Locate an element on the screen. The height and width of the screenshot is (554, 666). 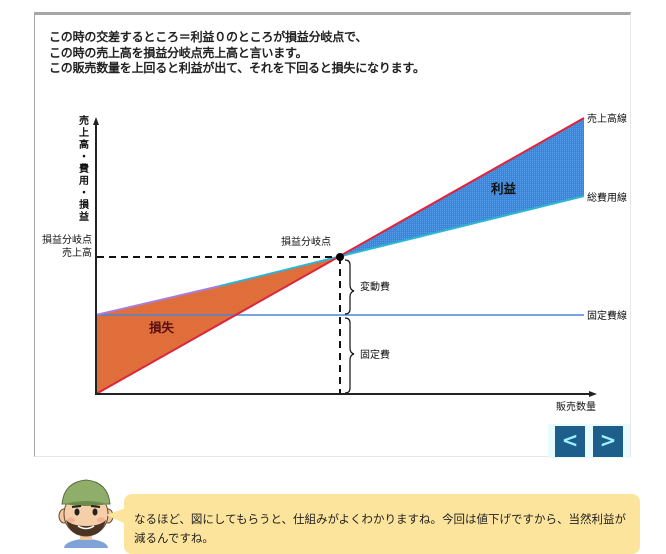
fixed-cost-brace is located at coordinates (349, 355).